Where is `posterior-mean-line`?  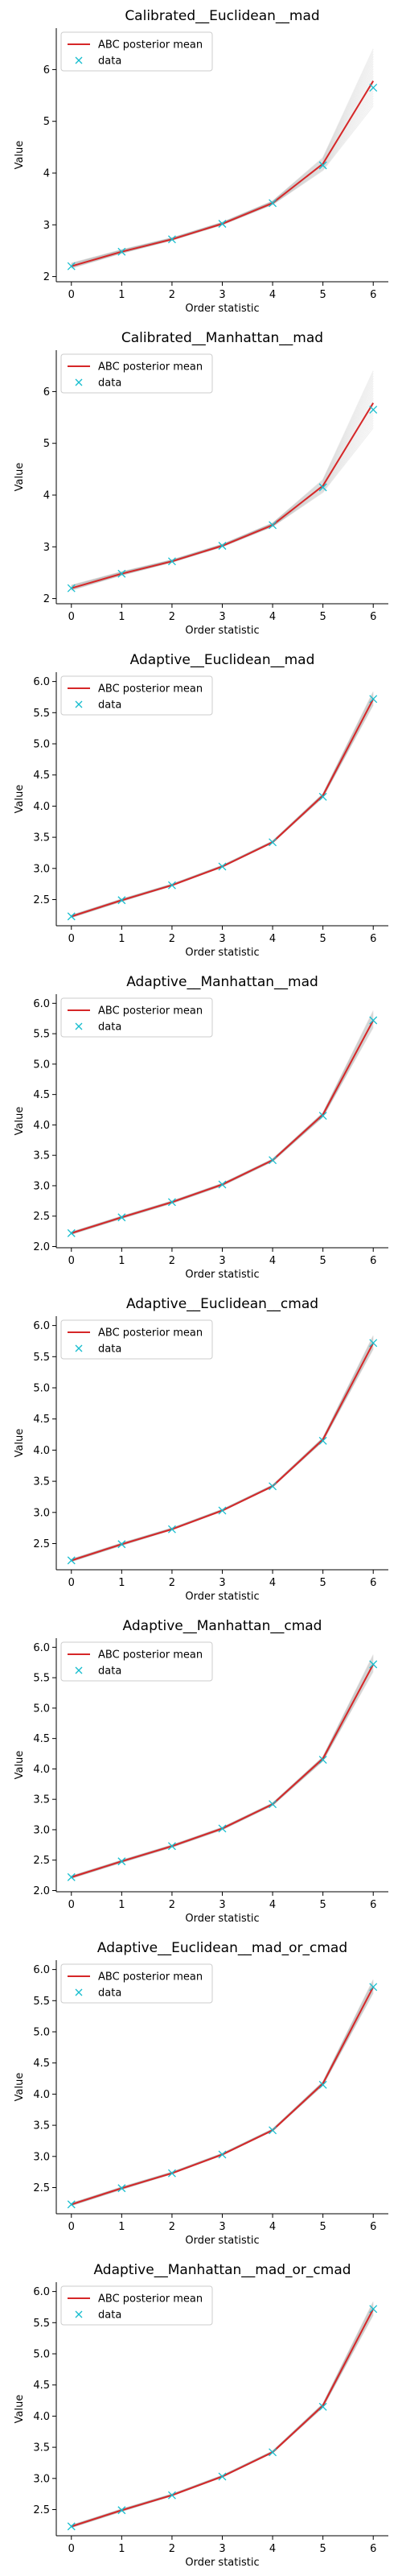
posterior-mean-line is located at coordinates (223, 495).